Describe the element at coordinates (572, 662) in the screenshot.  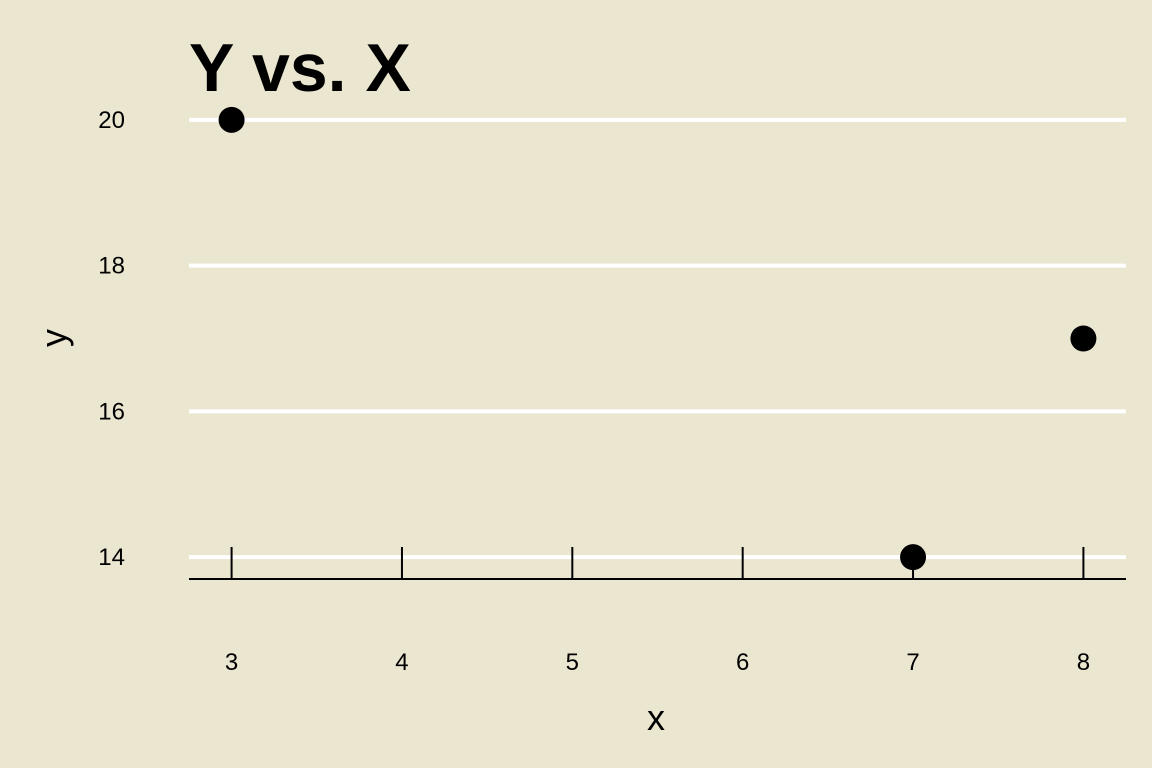
I see `x-tick-label-5: 5` at that location.